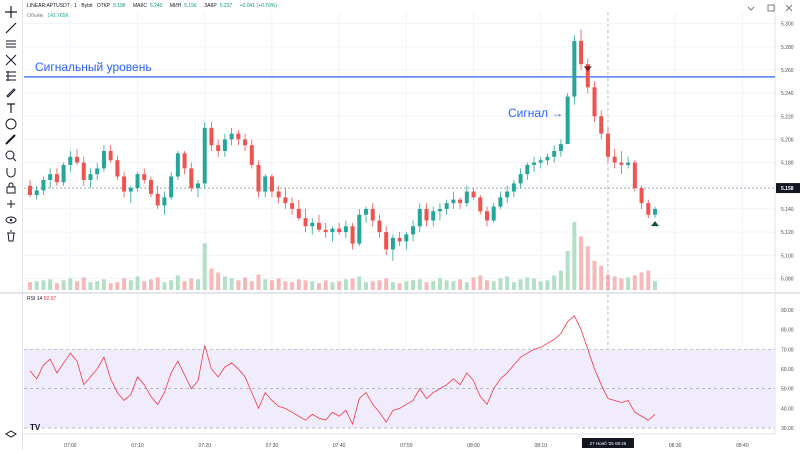 Image resolution: width=800 pixels, height=450 pixels. Describe the element at coordinates (675, 446) in the screenshot. I see `time-tick-label: 08:30` at that location.